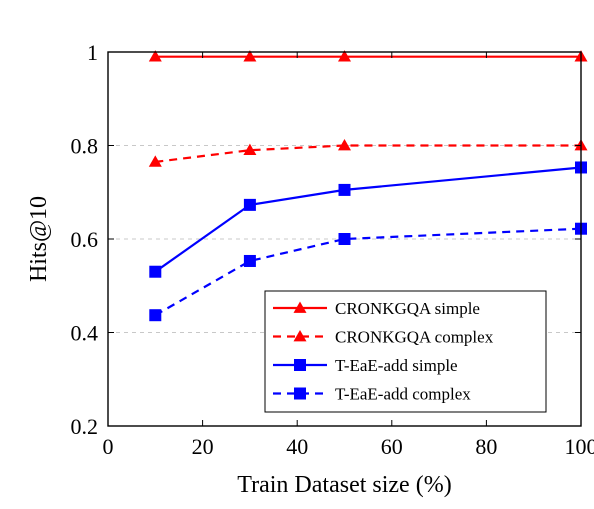  What do you see at coordinates (392, 446) in the screenshot?
I see `x-tick-label: 60` at bounding box center [392, 446].